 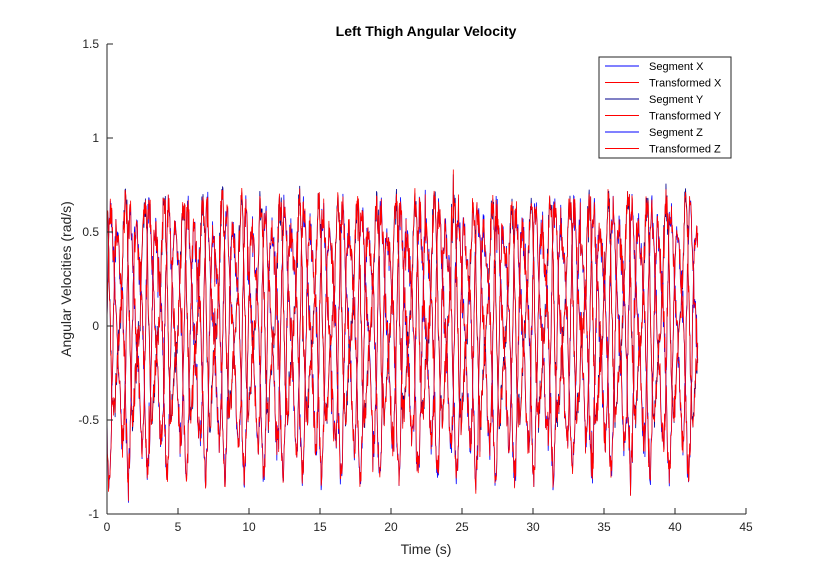 I want to click on x-tick-label: 0, so click(x=107, y=527).